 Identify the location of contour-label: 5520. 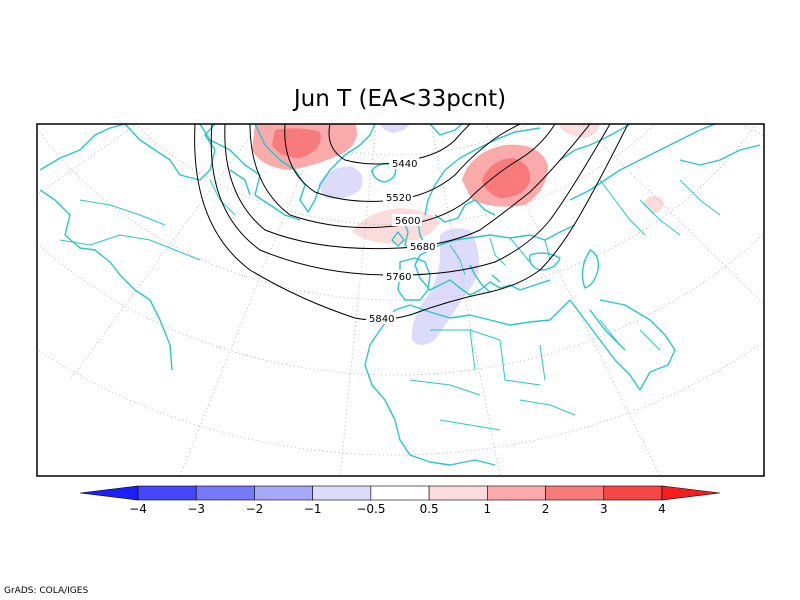
(398, 198).